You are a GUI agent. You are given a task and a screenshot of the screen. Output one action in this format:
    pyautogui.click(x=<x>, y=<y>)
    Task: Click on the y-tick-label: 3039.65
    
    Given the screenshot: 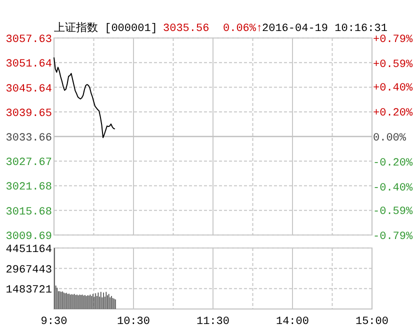 What is the action you would take?
    pyautogui.click(x=29, y=114)
    